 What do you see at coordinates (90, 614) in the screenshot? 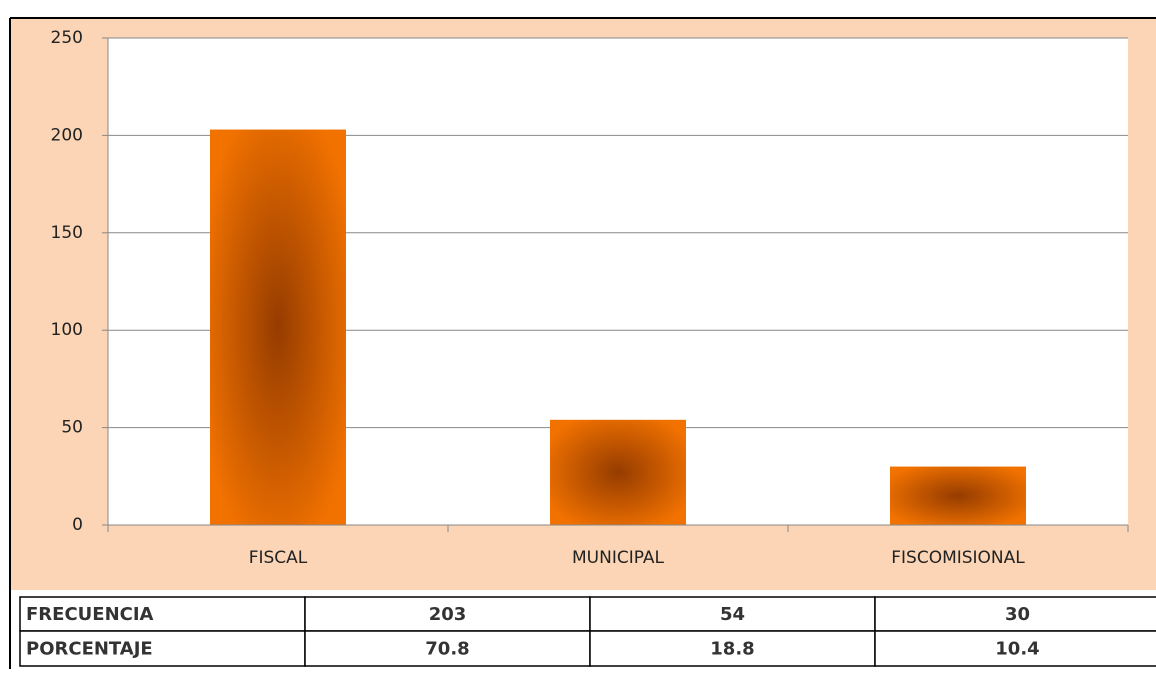
I see `table-cell-text: FRECUENCIA` at bounding box center [90, 614].